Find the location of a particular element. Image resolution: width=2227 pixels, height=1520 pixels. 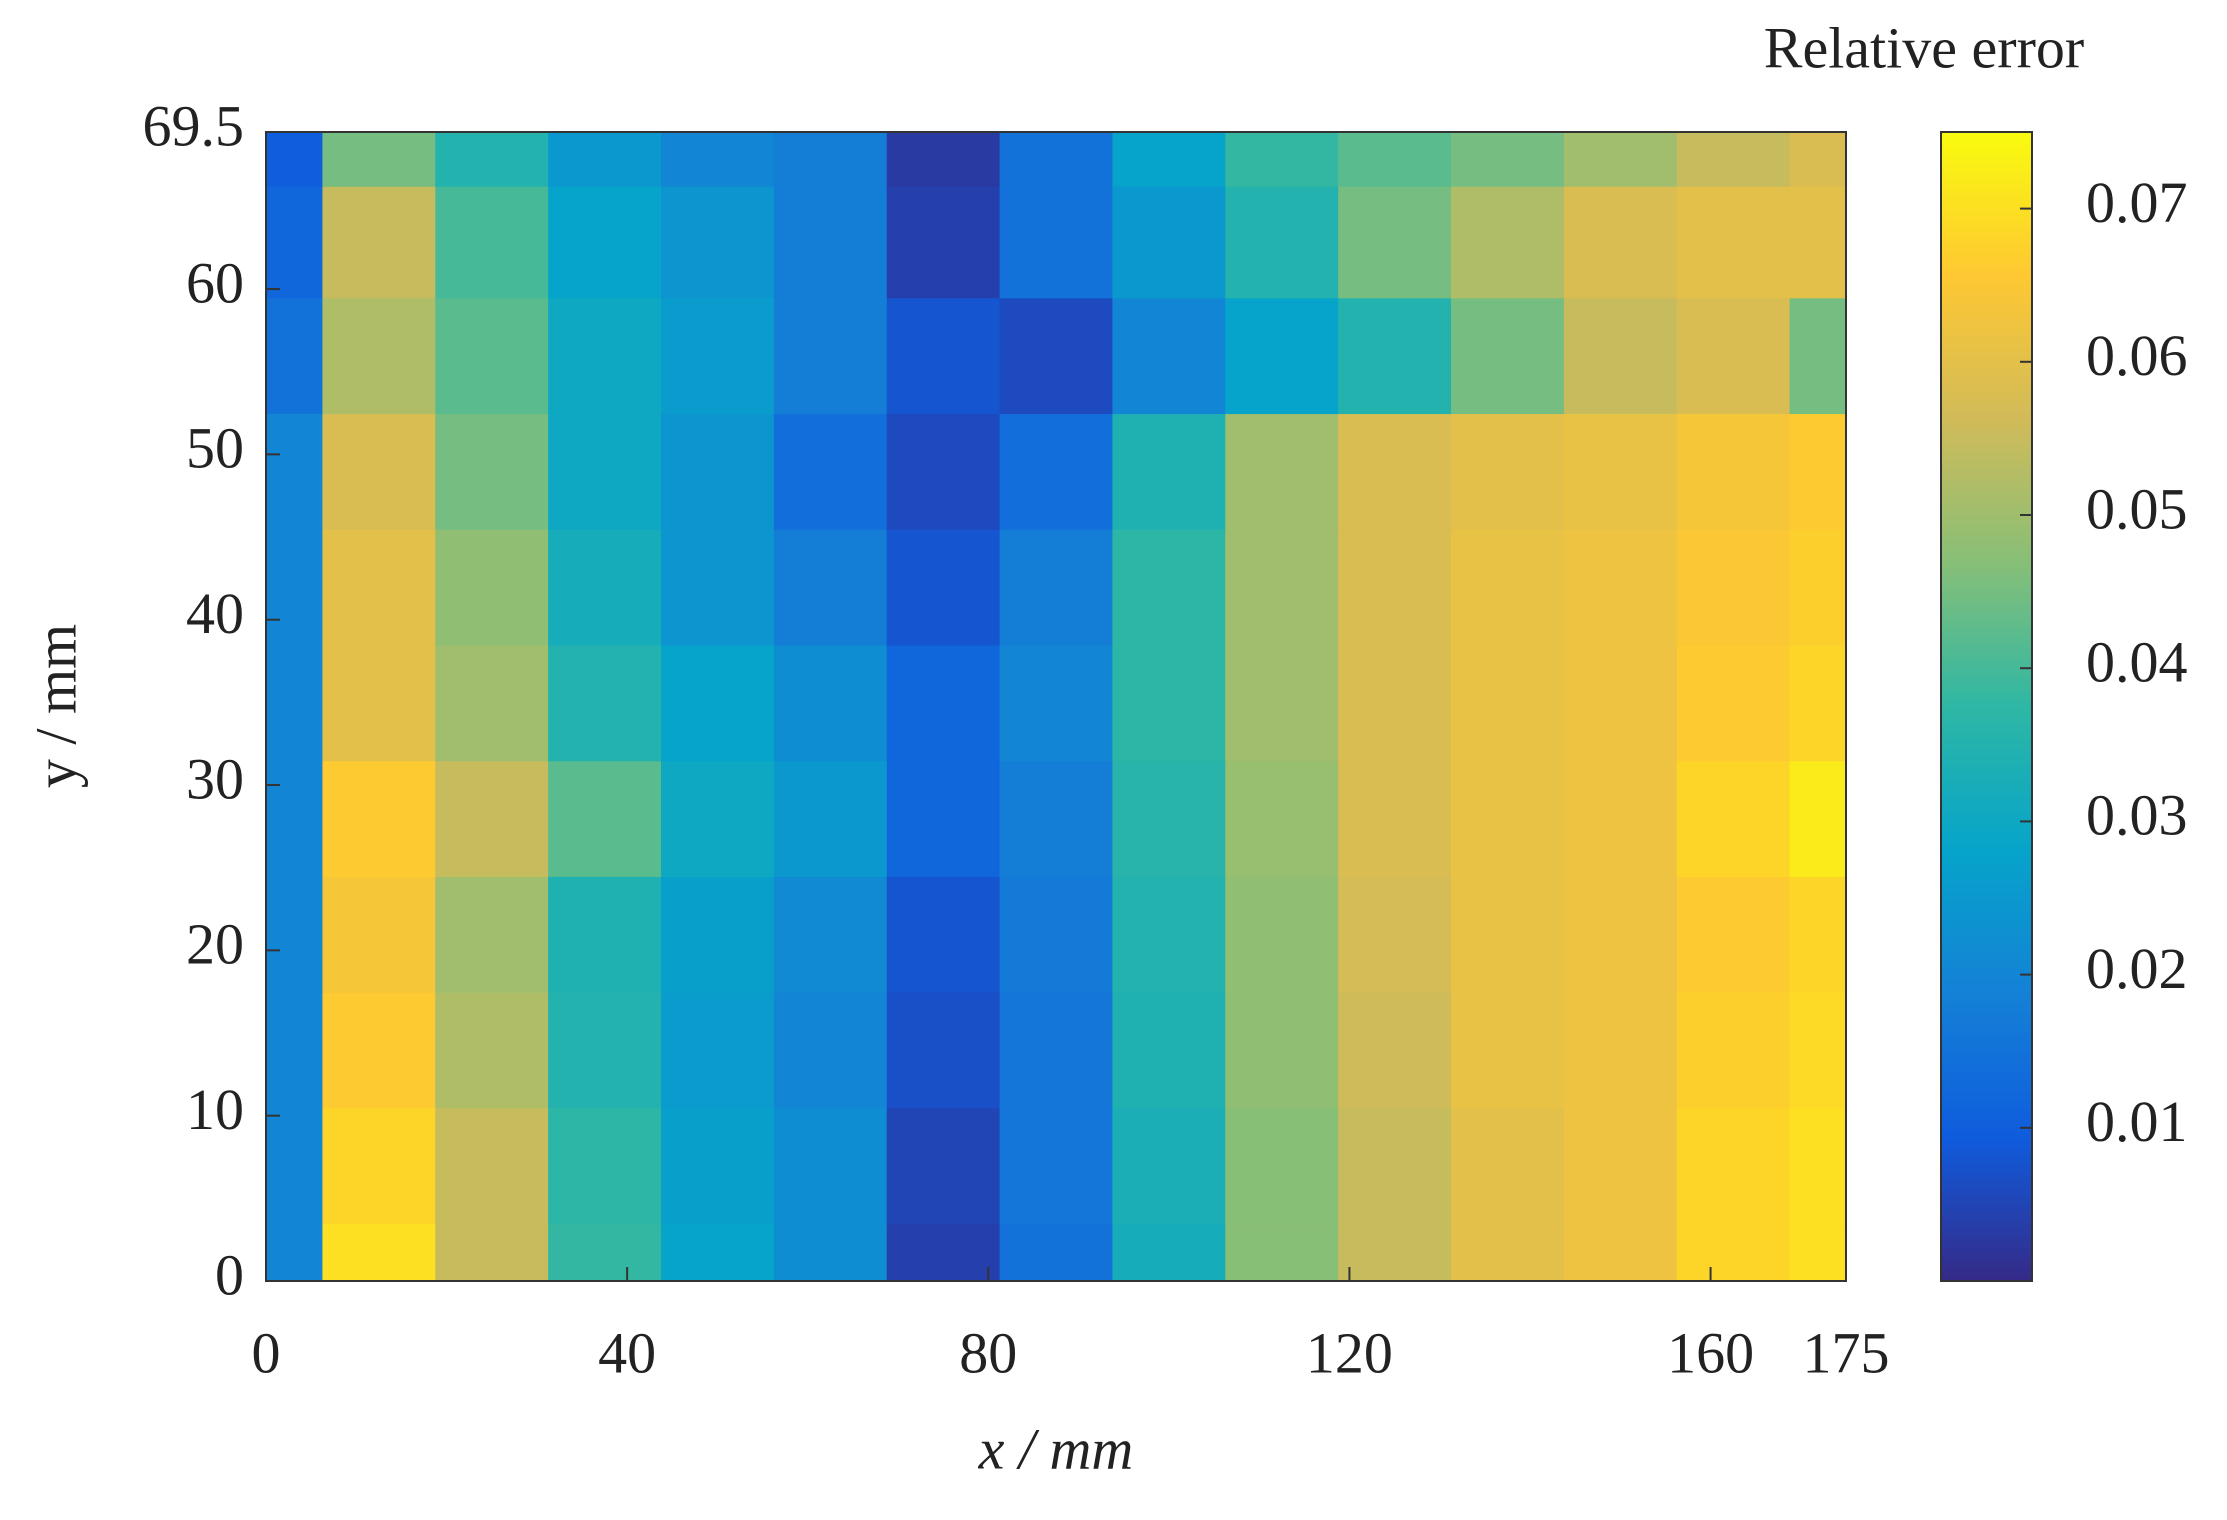

y-tick-label: 50 is located at coordinates (215, 448).